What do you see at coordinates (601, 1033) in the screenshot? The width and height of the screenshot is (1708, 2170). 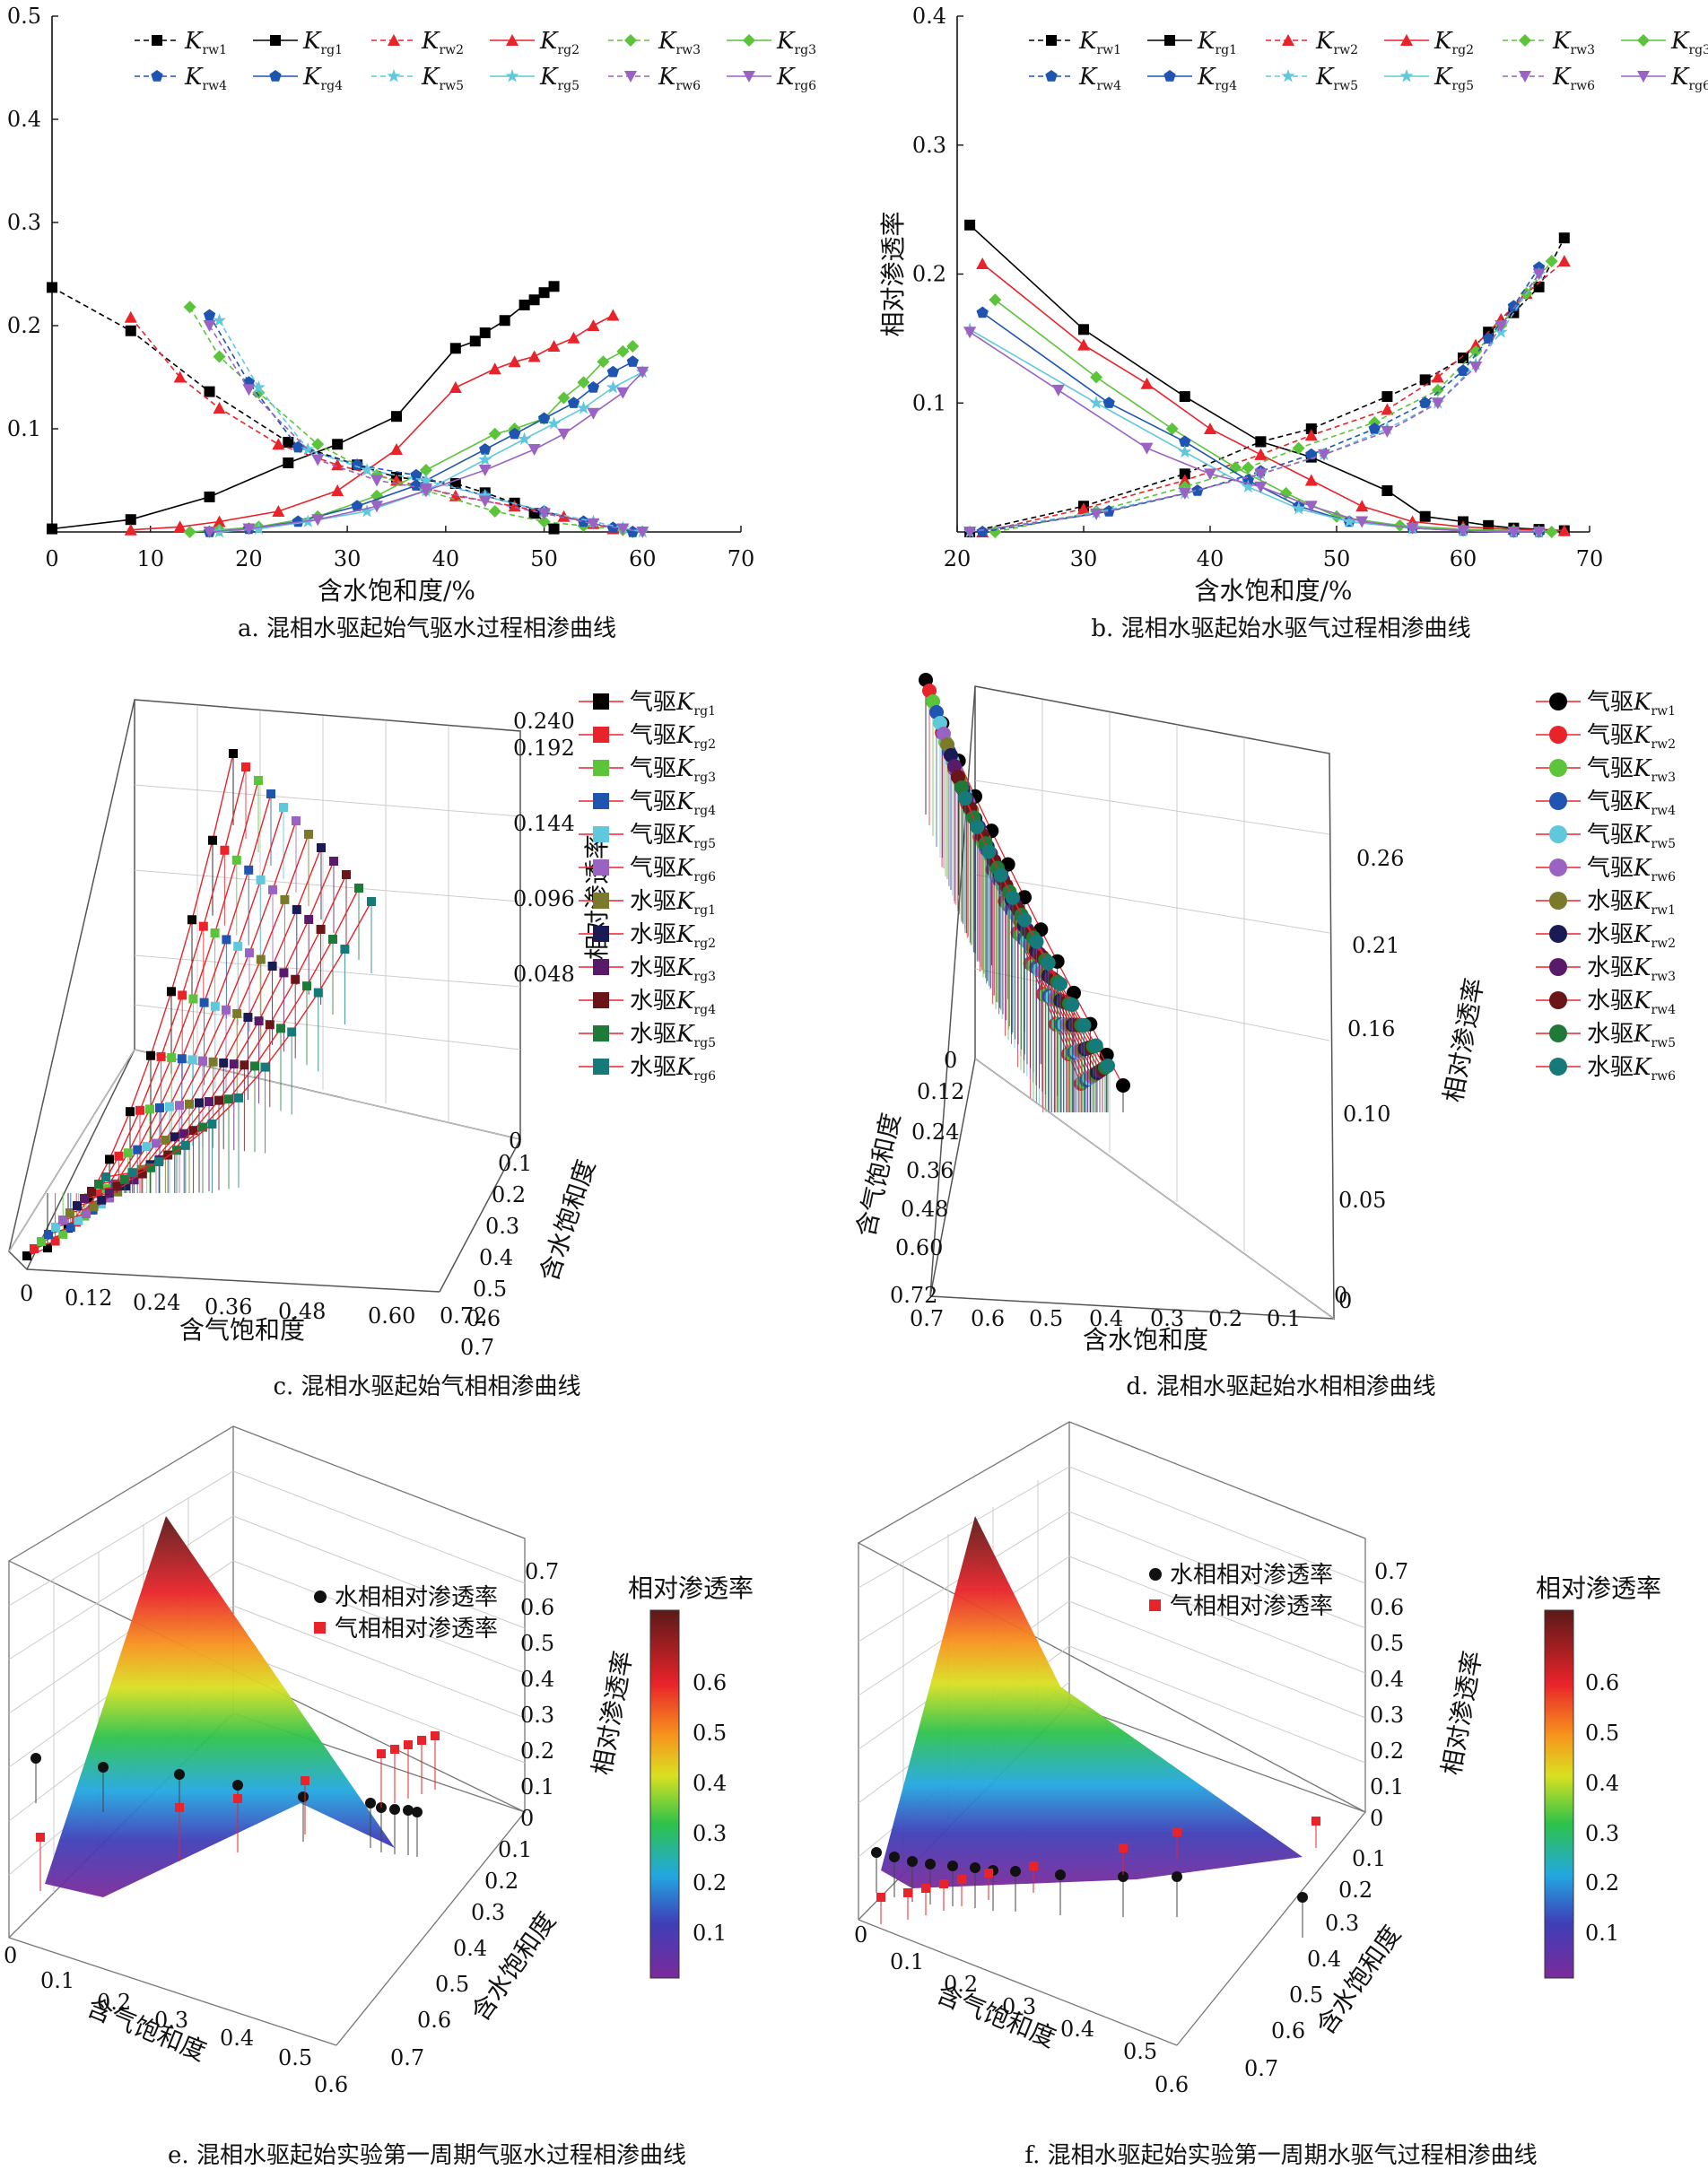 I see `legend-square` at bounding box center [601, 1033].